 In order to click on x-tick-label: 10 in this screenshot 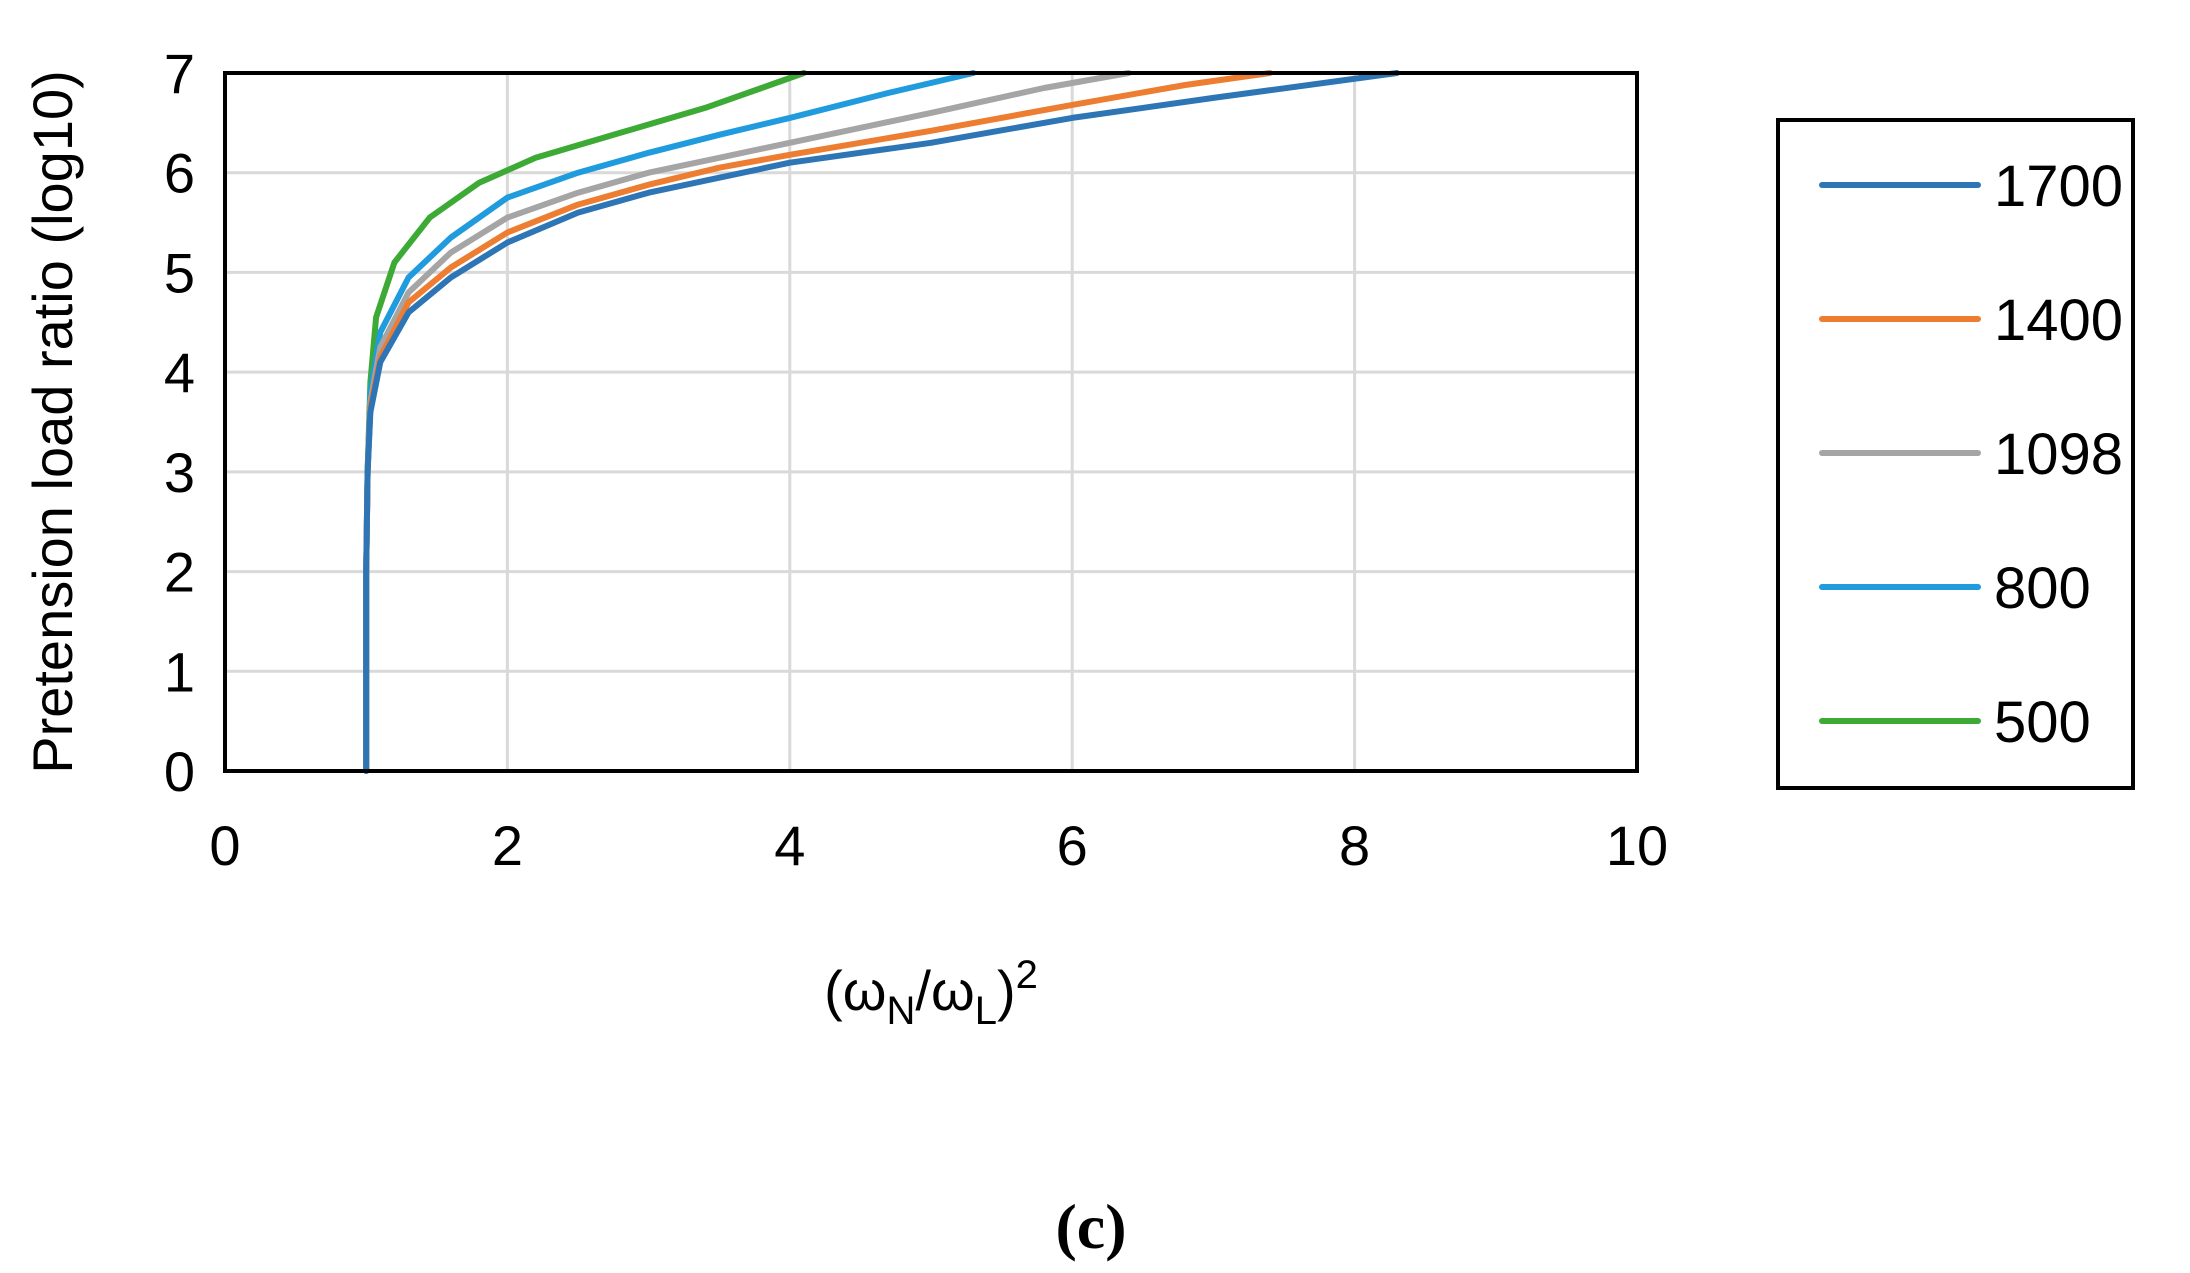, I will do `click(1637, 845)`.